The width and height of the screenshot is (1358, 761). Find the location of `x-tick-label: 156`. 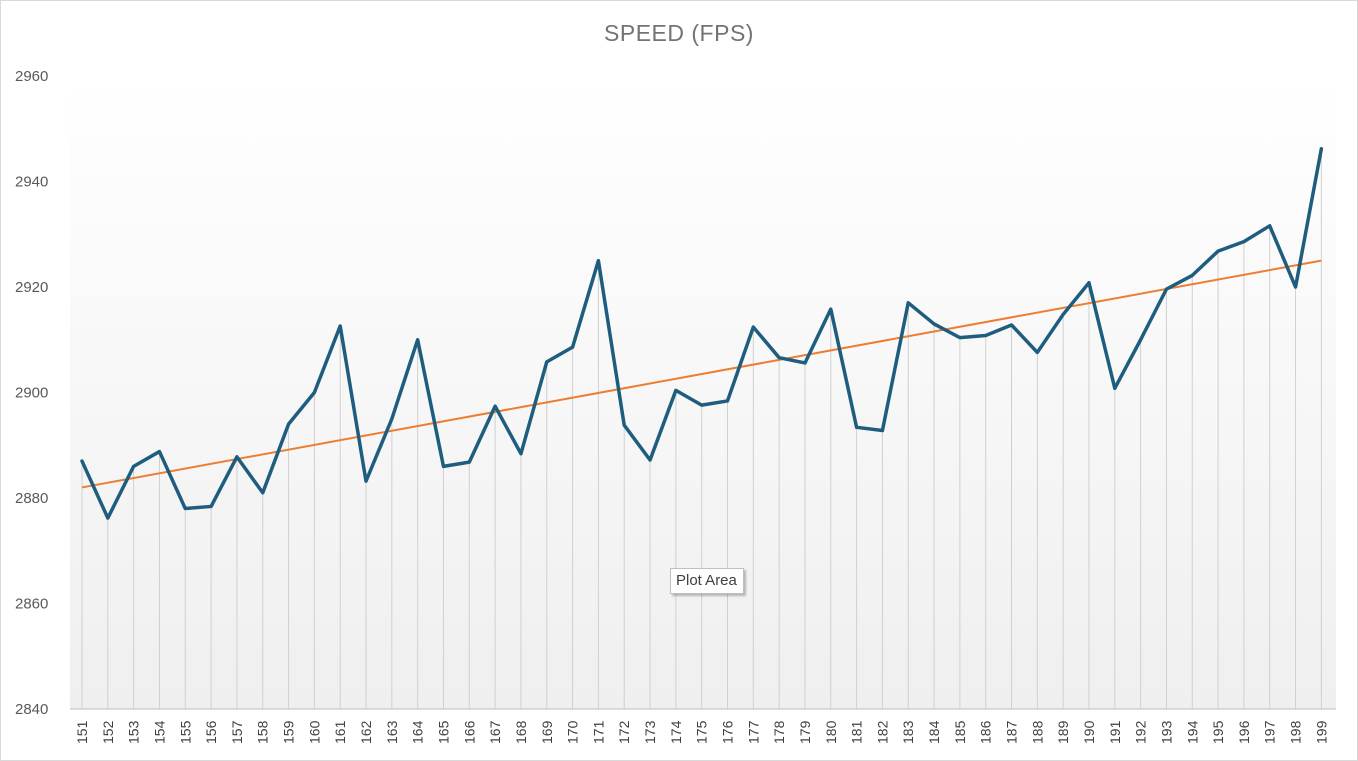

x-tick-label: 156 is located at coordinates (211, 732).